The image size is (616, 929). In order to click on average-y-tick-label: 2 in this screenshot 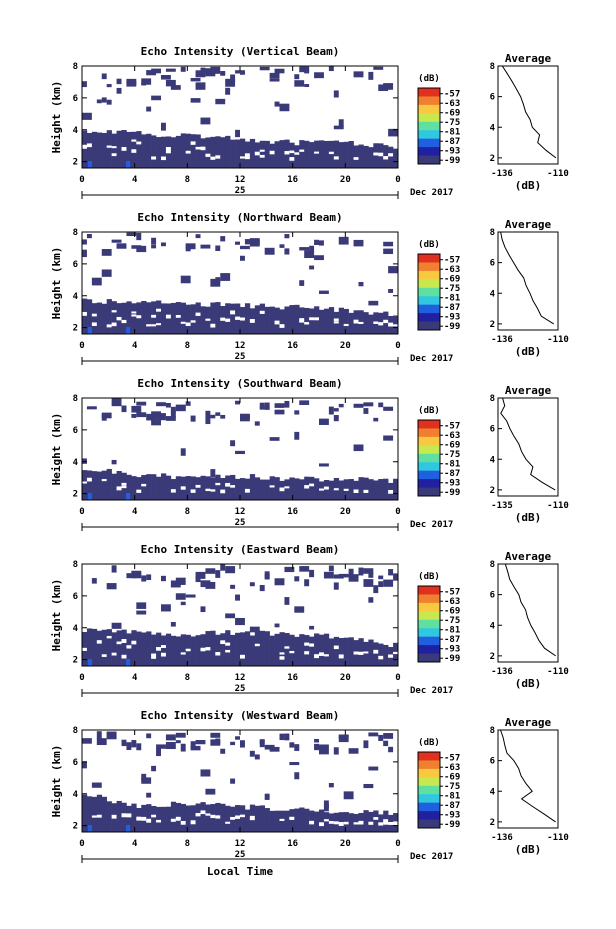, I will do `click(492, 159)`.